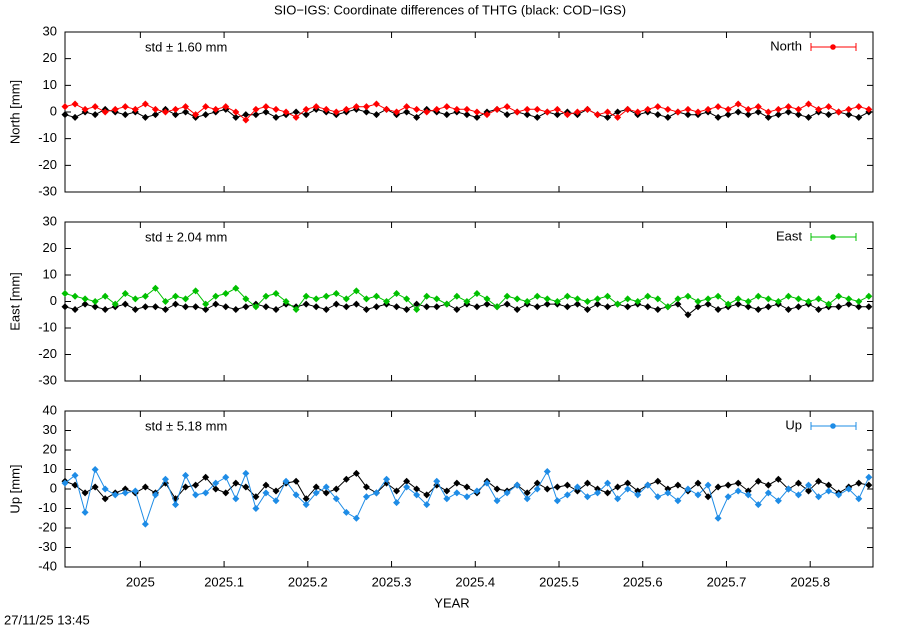 This screenshot has height=630, width=900. Describe the element at coordinates (47, 526) in the screenshot. I see `y-tick-label: -20` at that location.